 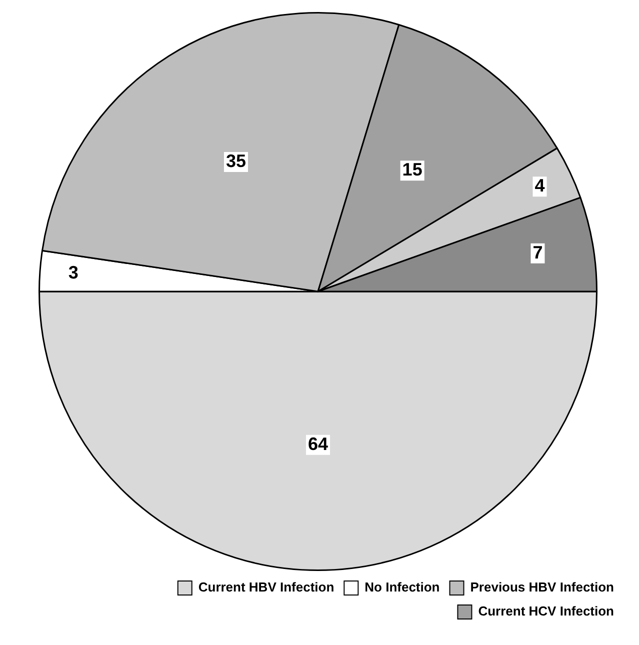 What do you see at coordinates (542, 587) in the screenshot?
I see `legend-label: Previous HBV Infection` at bounding box center [542, 587].